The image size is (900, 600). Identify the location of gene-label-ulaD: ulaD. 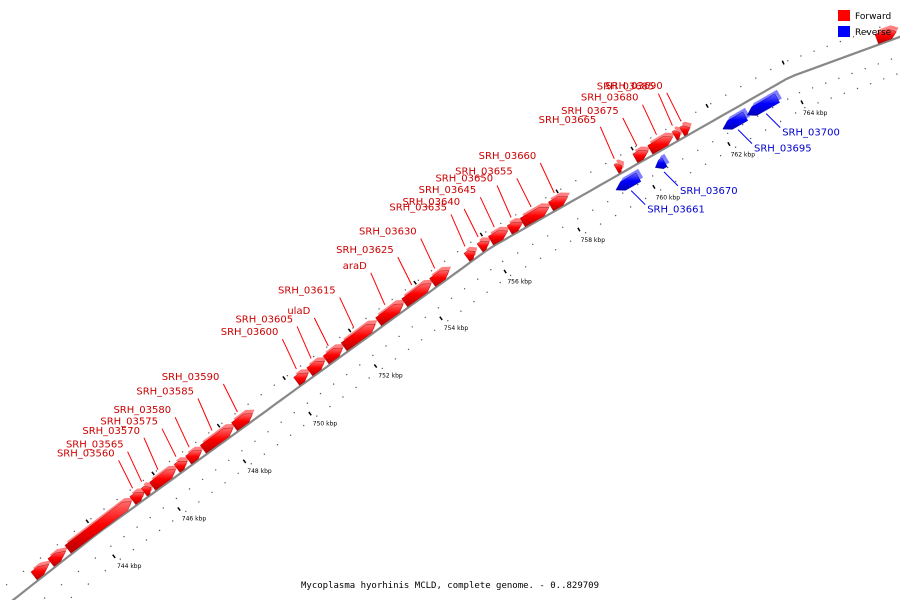
(298, 311).